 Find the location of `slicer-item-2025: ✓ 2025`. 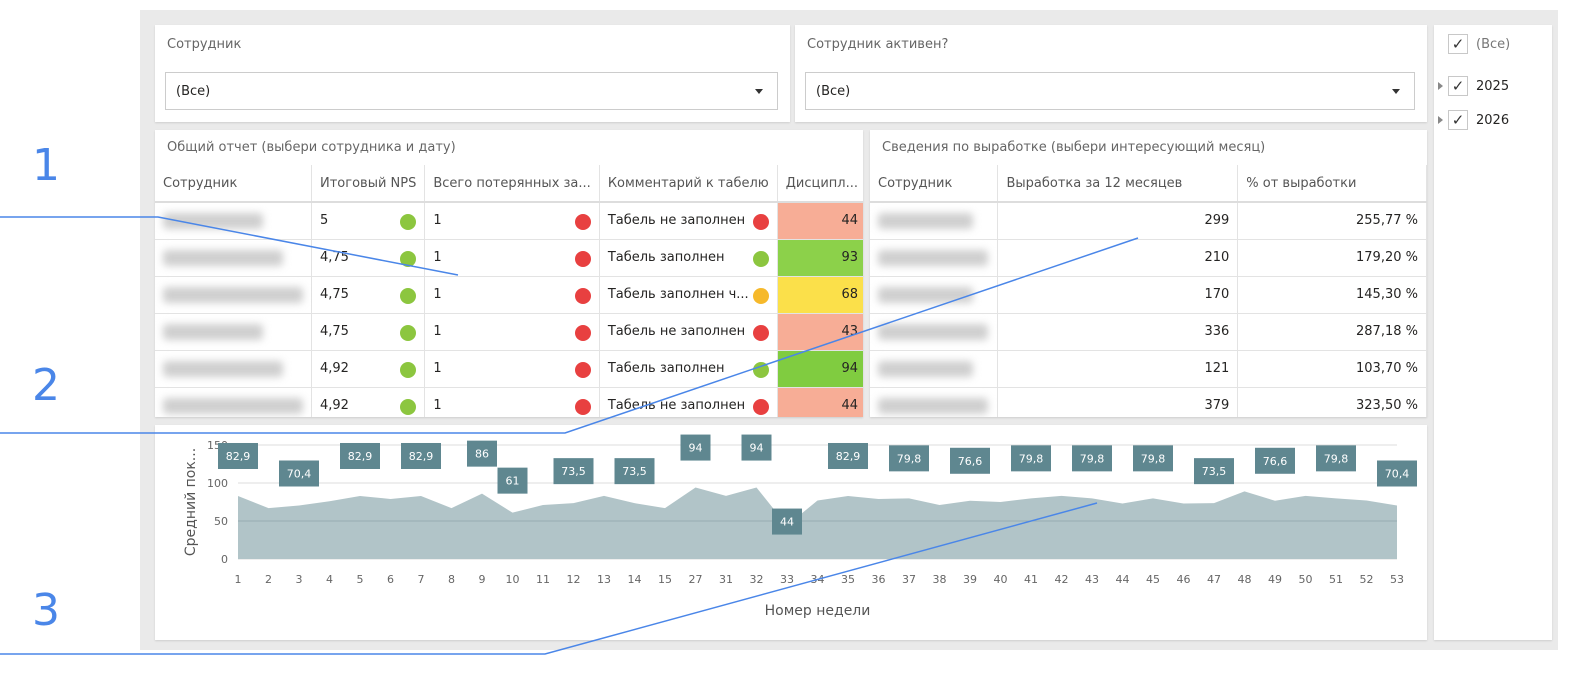

slicer-item-2025: ✓ 2025 is located at coordinates (1474, 86).